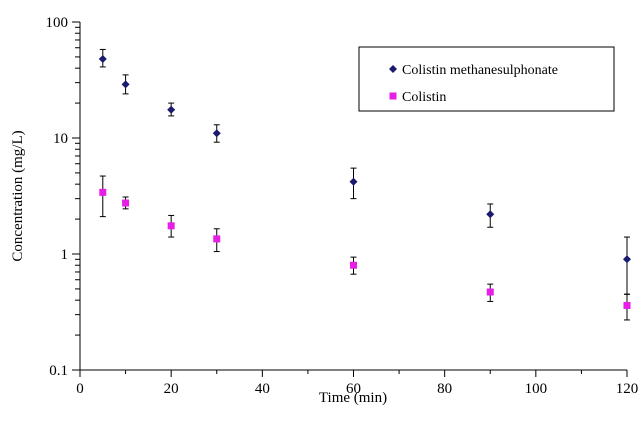 Image resolution: width=640 pixels, height=433 pixels. I want to click on x-tick-label: 60, so click(353, 389).